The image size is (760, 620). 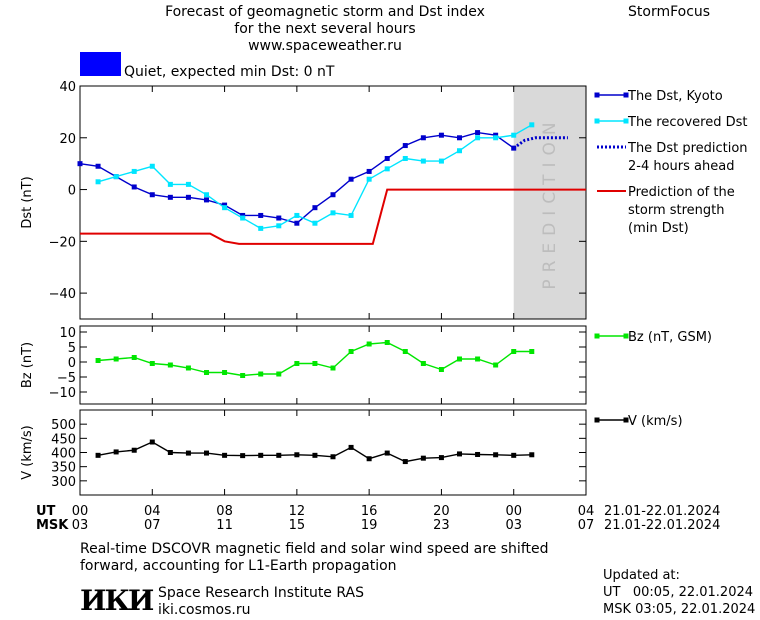 I want to click on dst-y-tick-label: 20, so click(x=67, y=139).